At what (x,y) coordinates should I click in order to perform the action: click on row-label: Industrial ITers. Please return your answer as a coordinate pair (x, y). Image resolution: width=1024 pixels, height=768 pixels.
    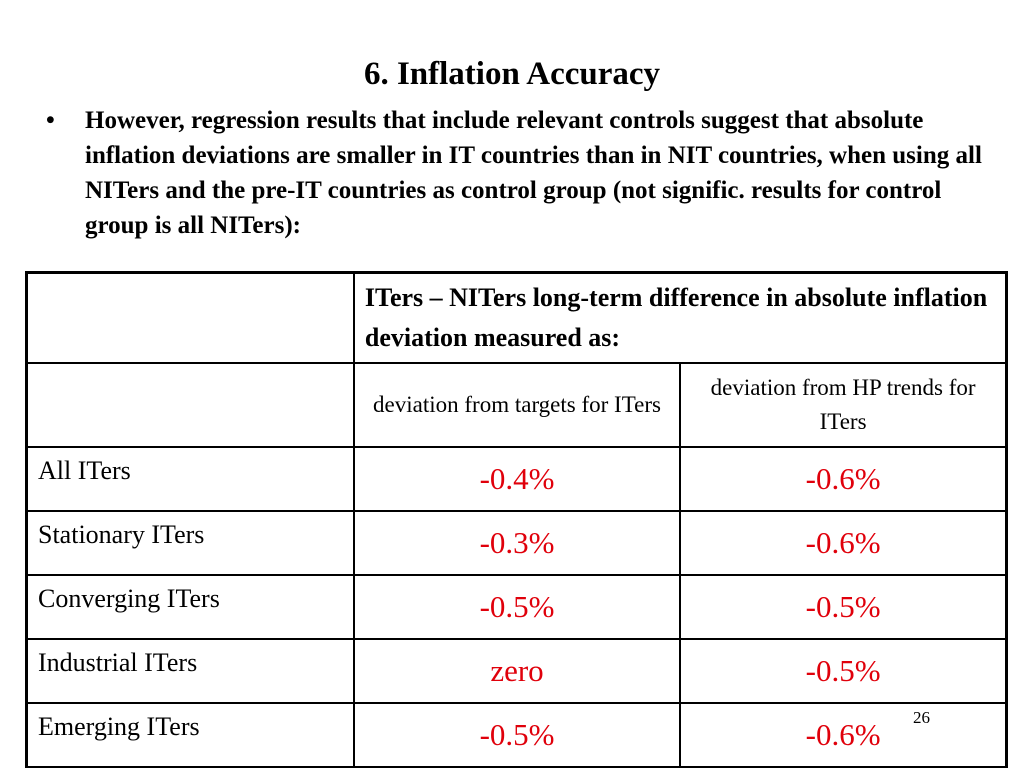
    Looking at the image, I should click on (190, 671).